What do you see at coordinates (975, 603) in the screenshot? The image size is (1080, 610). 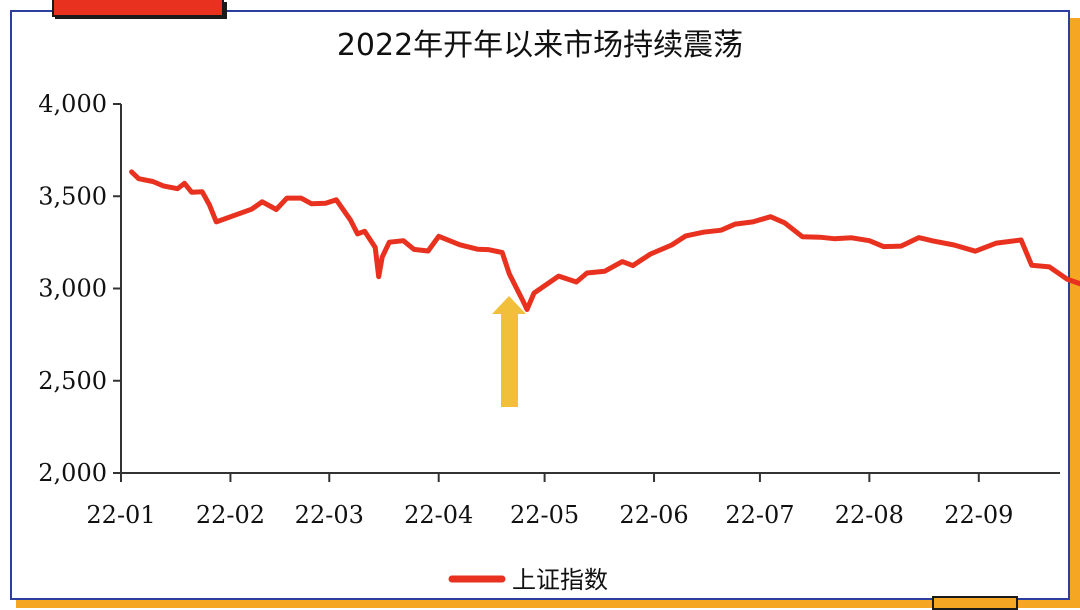 I see `decorative-tab-bottom` at bounding box center [975, 603].